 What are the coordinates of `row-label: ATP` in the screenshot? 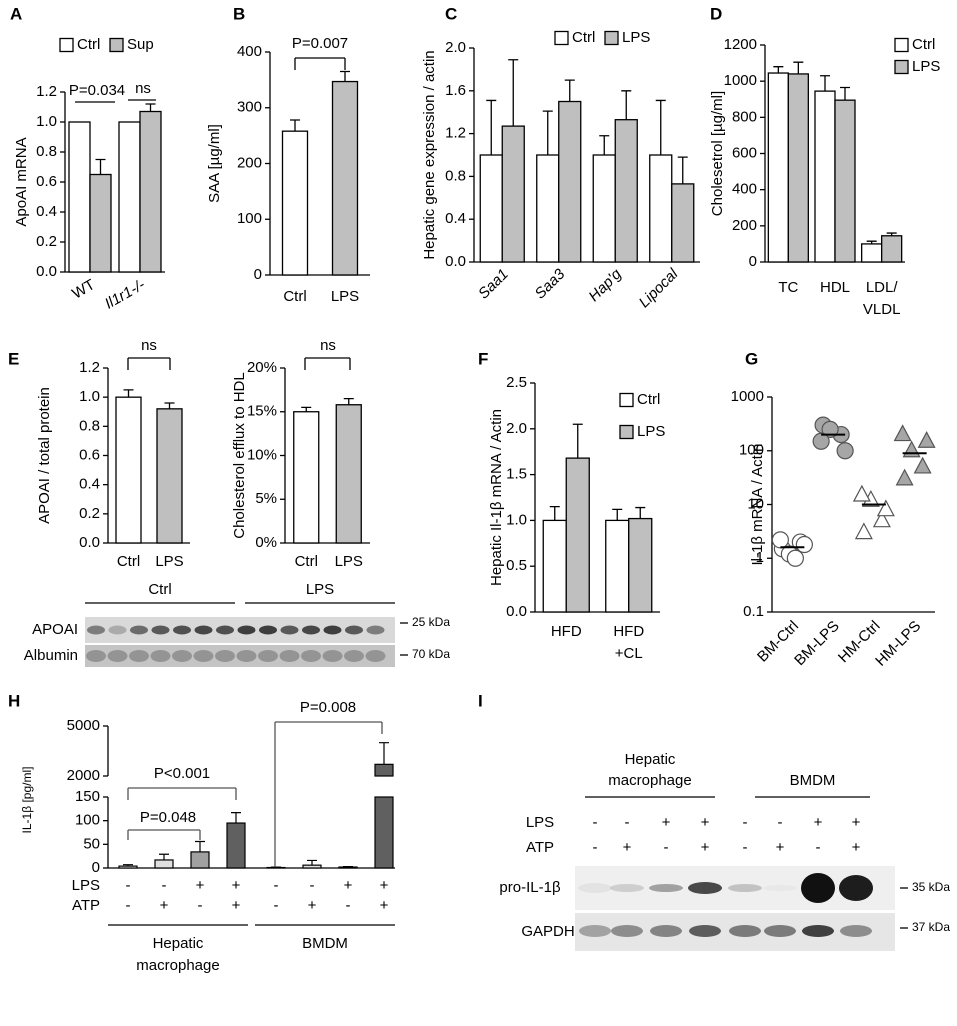 It's located at (86, 905).